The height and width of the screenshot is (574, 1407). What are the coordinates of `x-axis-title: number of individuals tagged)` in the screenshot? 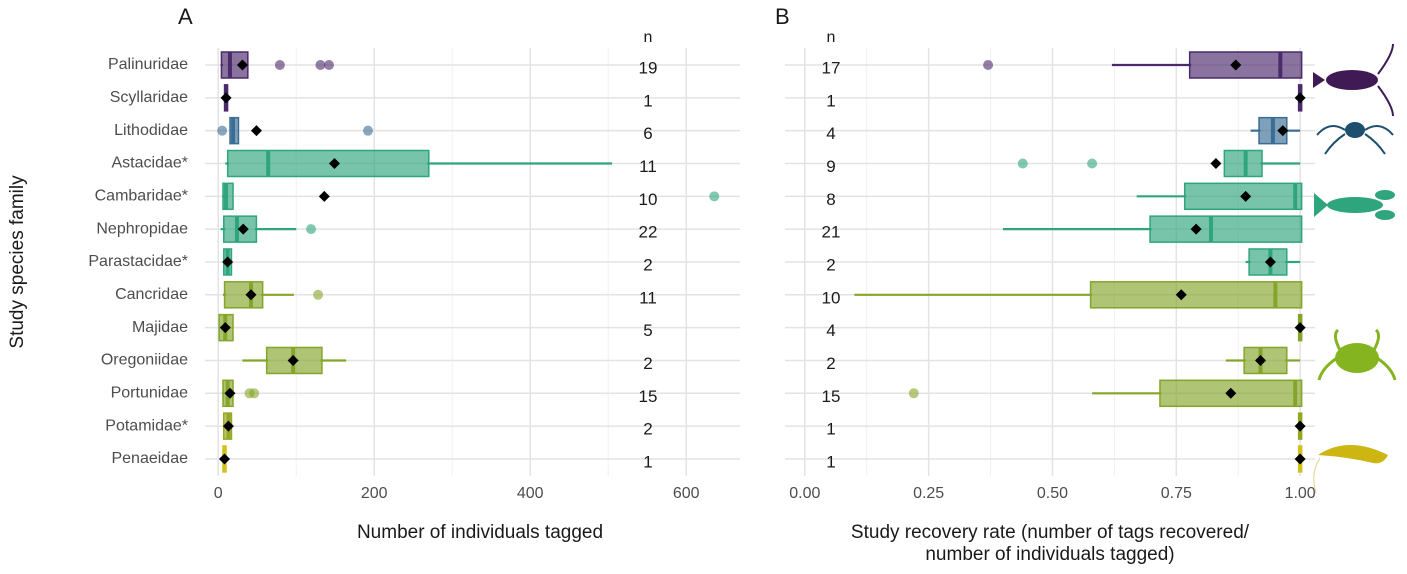 It's located at (1049, 554).